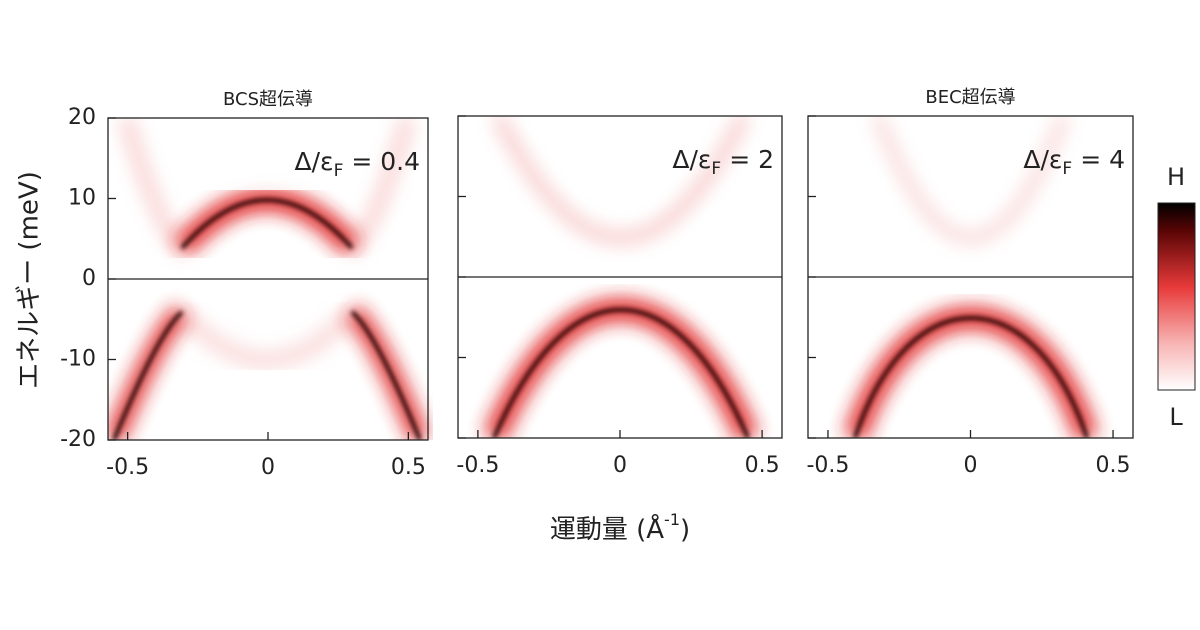 The height and width of the screenshot is (630, 1200). Describe the element at coordinates (30, 280) in the screenshot. I see `y-axis-label: エネルギー (meV)` at that location.